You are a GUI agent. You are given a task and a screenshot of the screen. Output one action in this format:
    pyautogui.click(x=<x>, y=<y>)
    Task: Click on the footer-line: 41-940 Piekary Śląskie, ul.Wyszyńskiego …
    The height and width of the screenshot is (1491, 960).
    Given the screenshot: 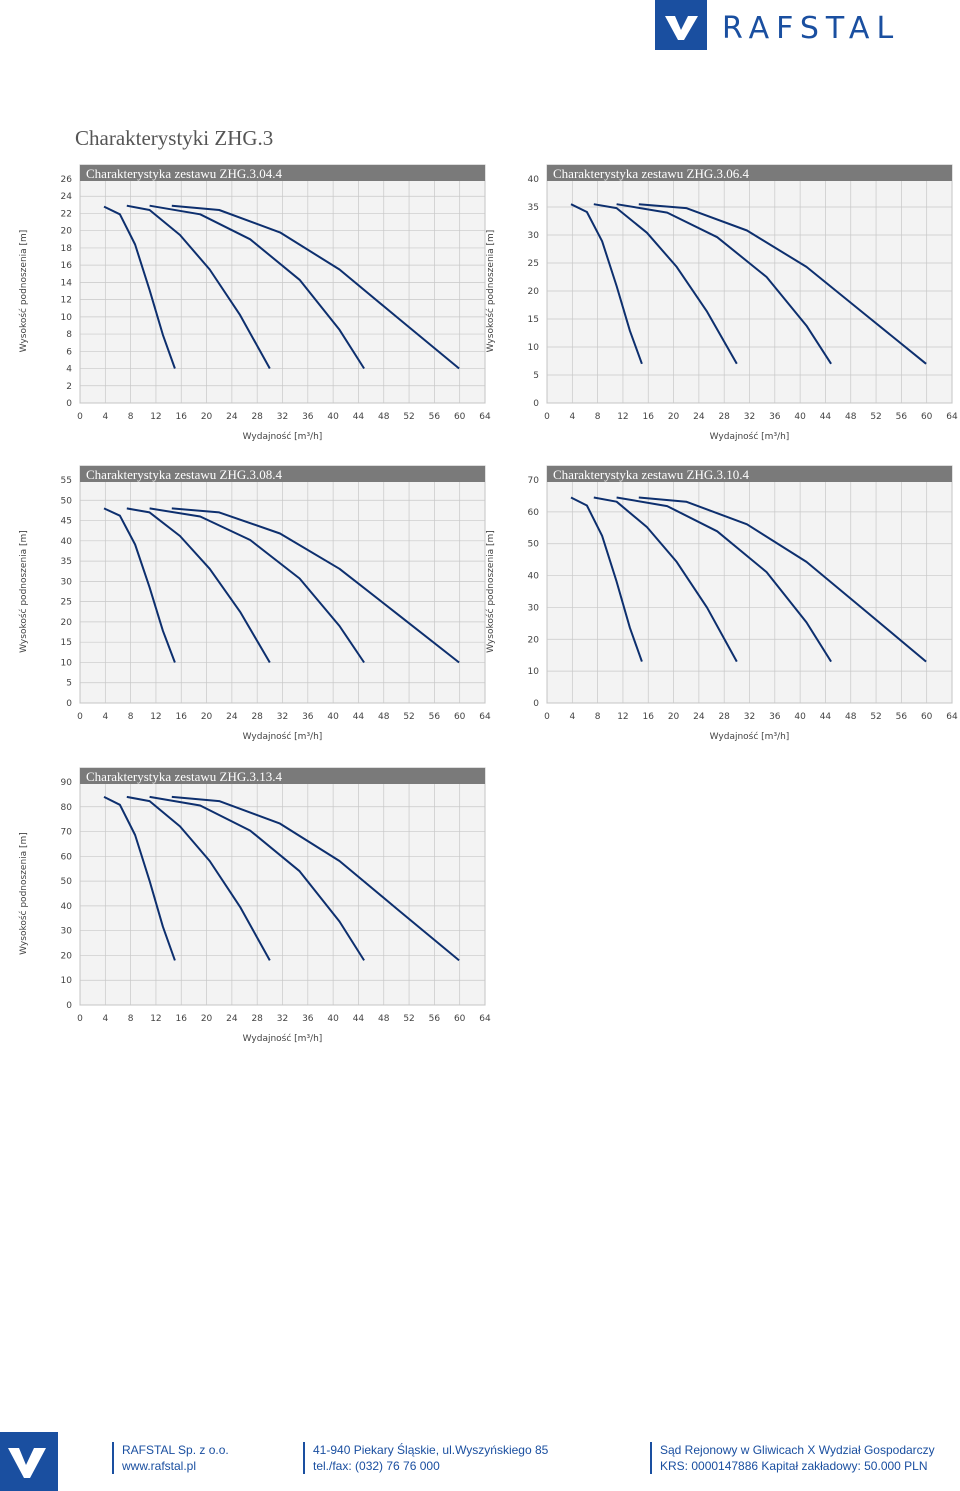 What is the action you would take?
    pyautogui.click(x=431, y=1450)
    